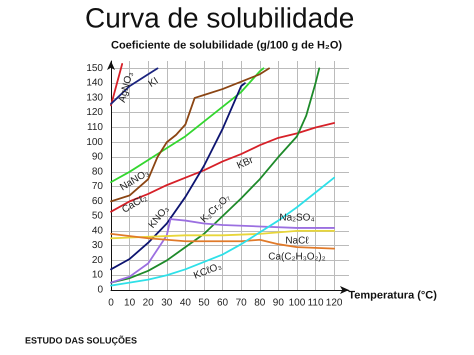 This screenshot has height=355, width=474. I want to click on x-tick-label: 20, so click(148, 303).